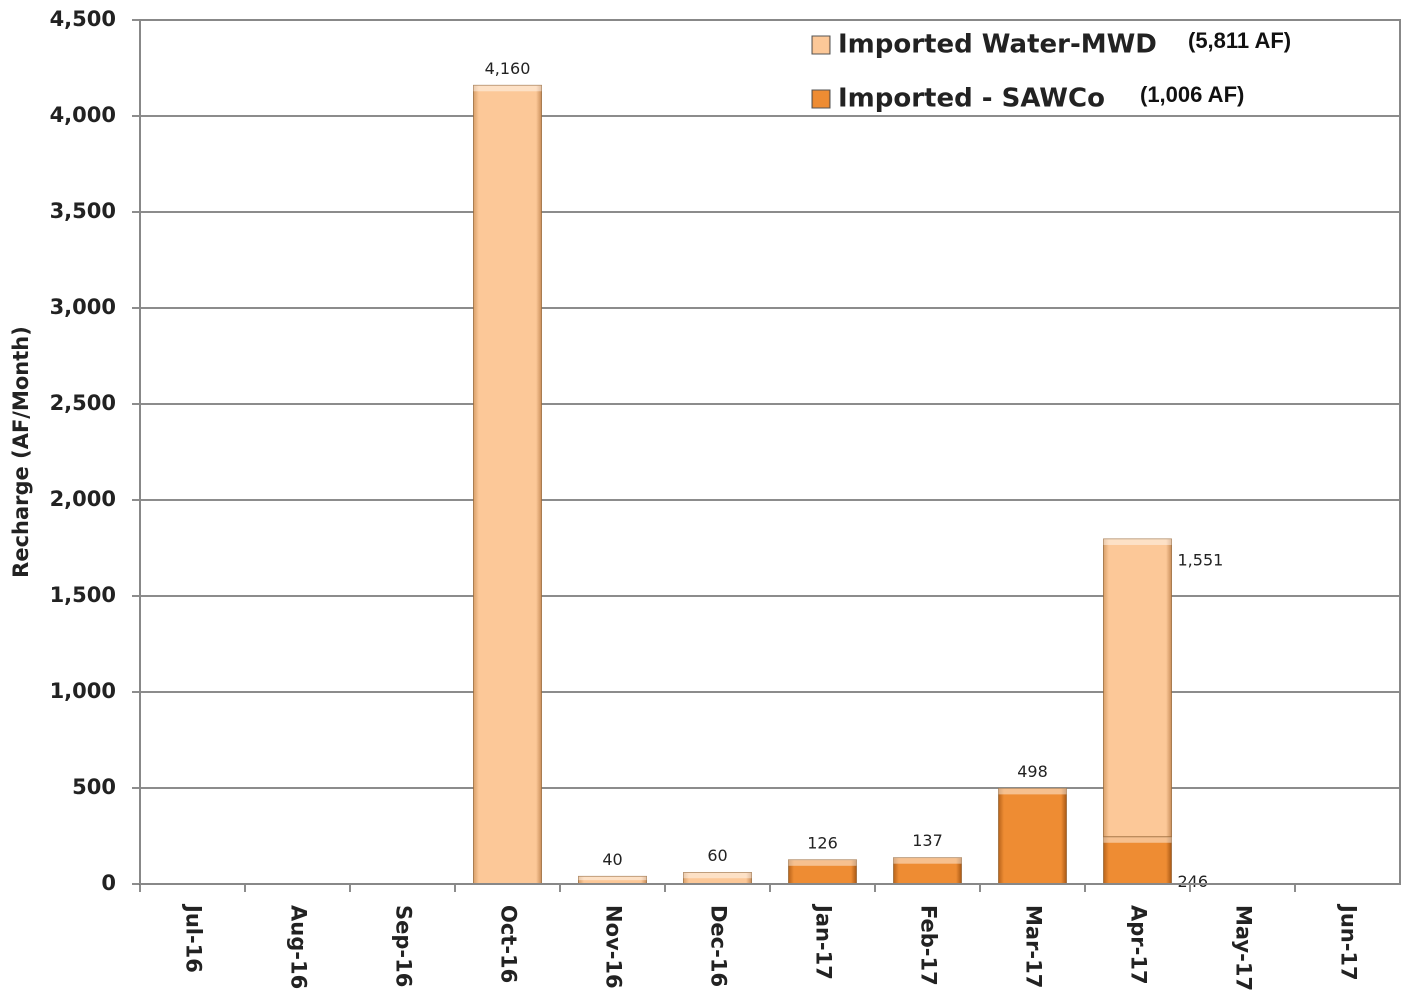  I want to click on x-tick-label: Feb-17, so click(929, 945).